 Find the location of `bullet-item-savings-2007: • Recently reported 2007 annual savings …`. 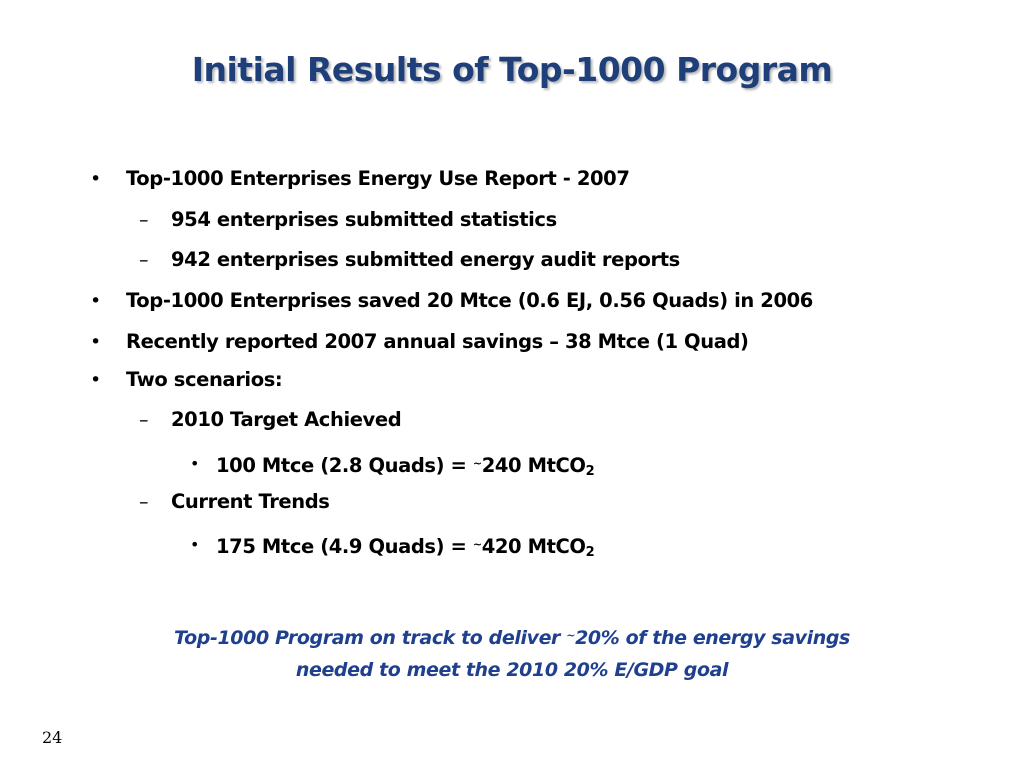

bullet-item-savings-2007: • Recently reported 2007 annual savings … is located at coordinates (419, 342).